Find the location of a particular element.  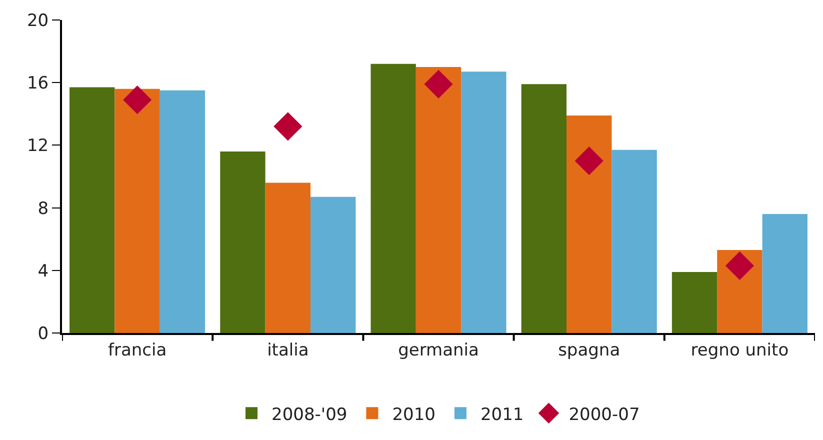

y-tick-label: 16 is located at coordinates (37, 84).